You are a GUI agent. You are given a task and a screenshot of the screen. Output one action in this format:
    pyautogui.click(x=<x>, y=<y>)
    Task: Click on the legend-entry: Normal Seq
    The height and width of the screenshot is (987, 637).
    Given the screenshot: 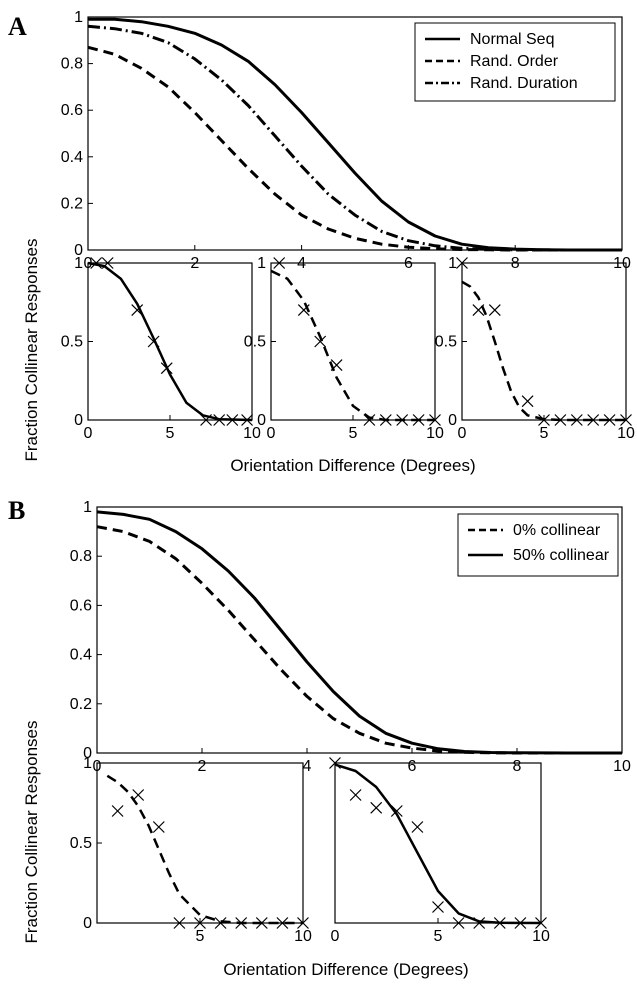 What is the action you would take?
    pyautogui.click(x=512, y=39)
    